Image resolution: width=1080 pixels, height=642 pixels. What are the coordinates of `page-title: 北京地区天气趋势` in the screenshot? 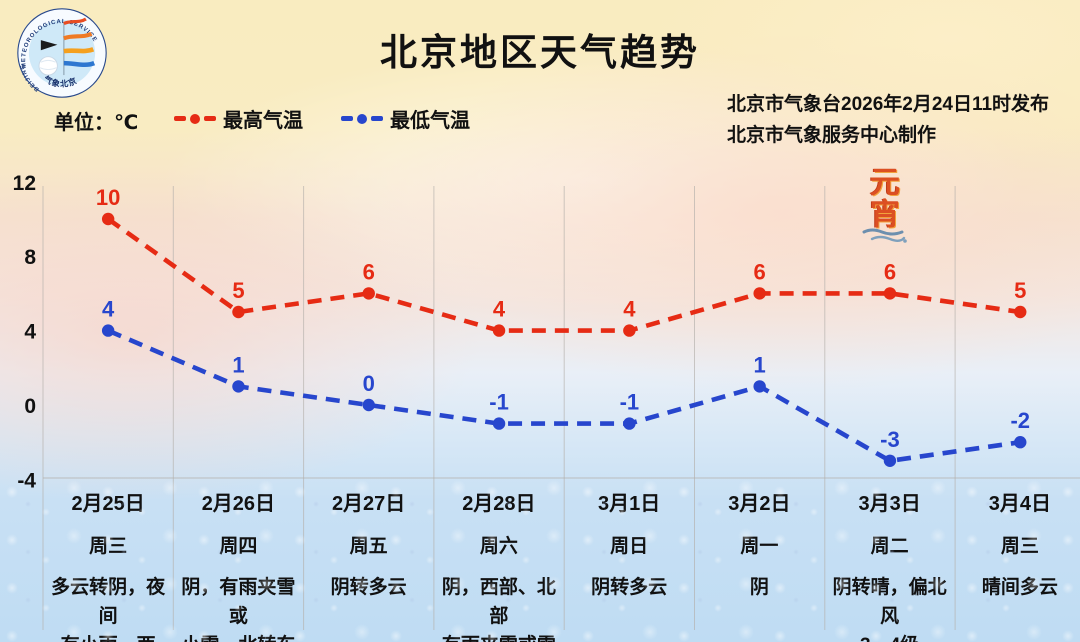 It's located at (540, 52).